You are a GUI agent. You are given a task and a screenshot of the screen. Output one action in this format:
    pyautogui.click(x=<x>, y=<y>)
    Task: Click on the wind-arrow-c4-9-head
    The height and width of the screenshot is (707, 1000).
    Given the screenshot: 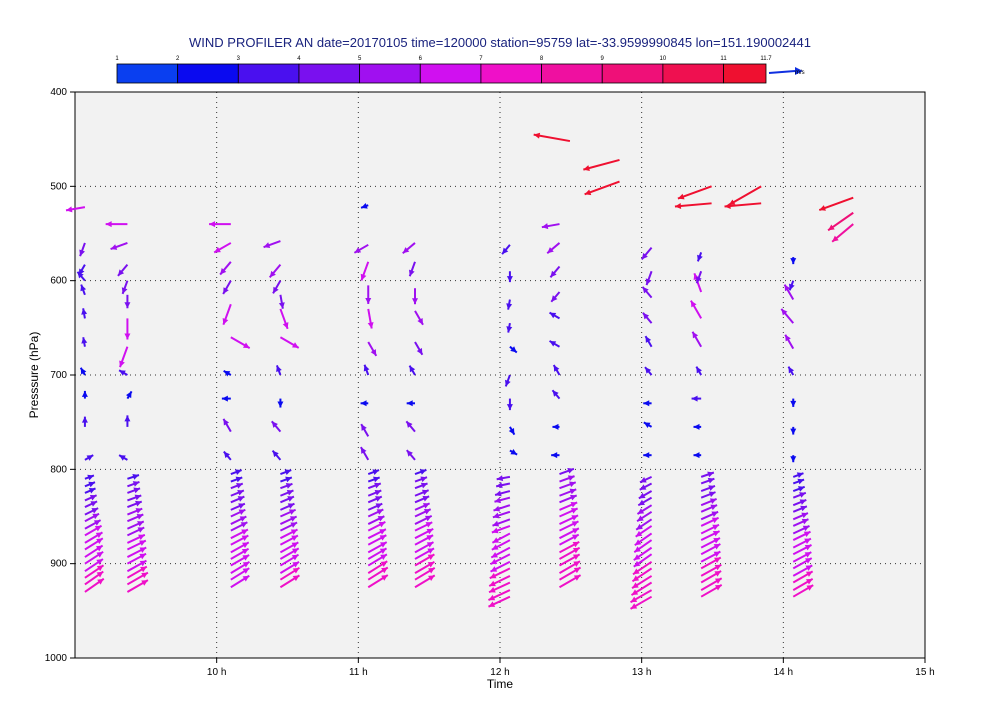 What is the action you would take?
    pyautogui.click(x=381, y=519)
    